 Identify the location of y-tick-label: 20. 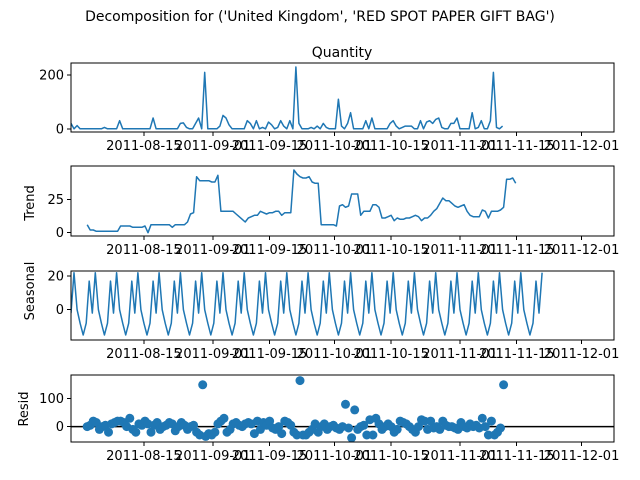
(55, 277).